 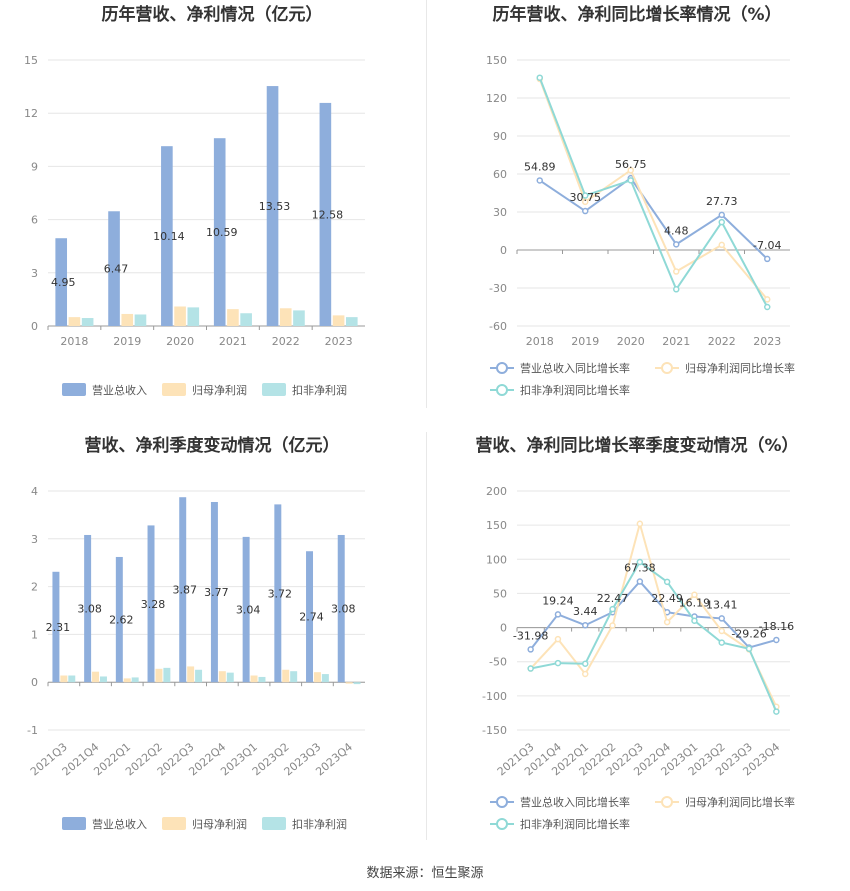 What do you see at coordinates (695, 603) in the screenshot?
I see `data-label: 16.19` at bounding box center [695, 603].